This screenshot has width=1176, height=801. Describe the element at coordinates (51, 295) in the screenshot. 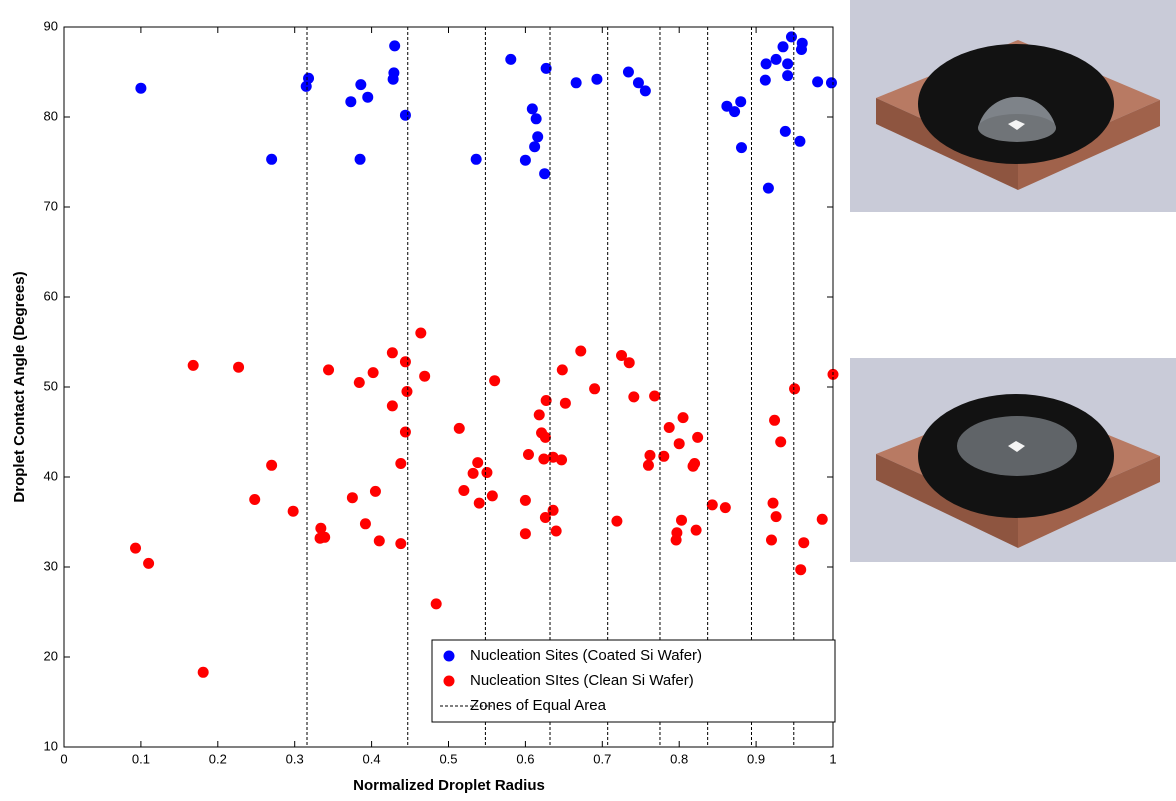

I see `y-tick-label: 60` at that location.